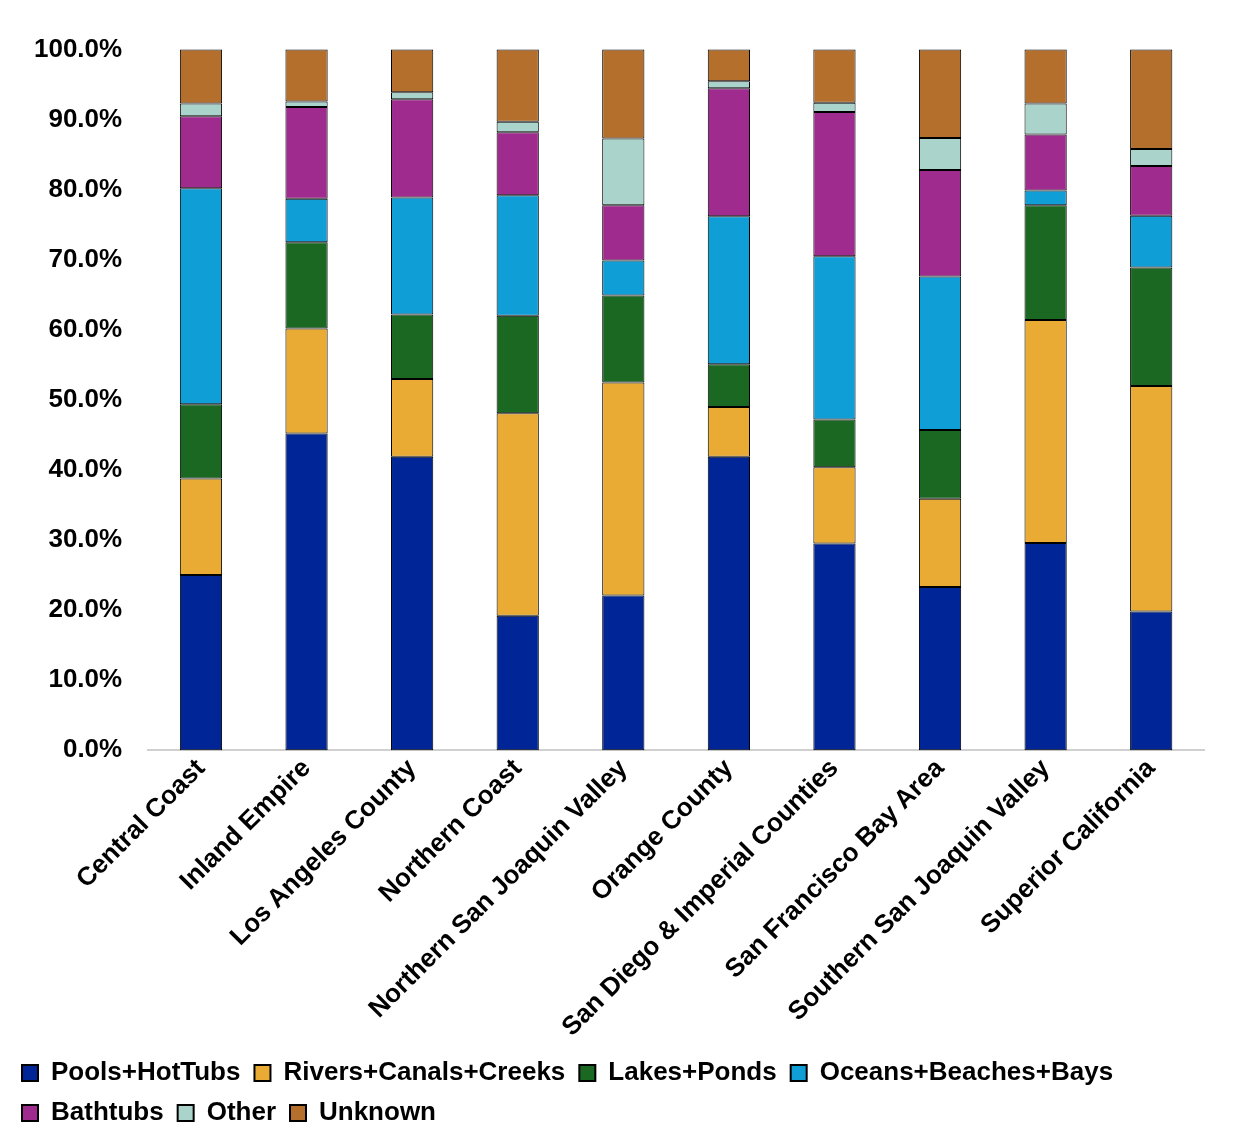  What do you see at coordinates (92, 748) in the screenshot?
I see `y-tick-label: 0.0%` at bounding box center [92, 748].